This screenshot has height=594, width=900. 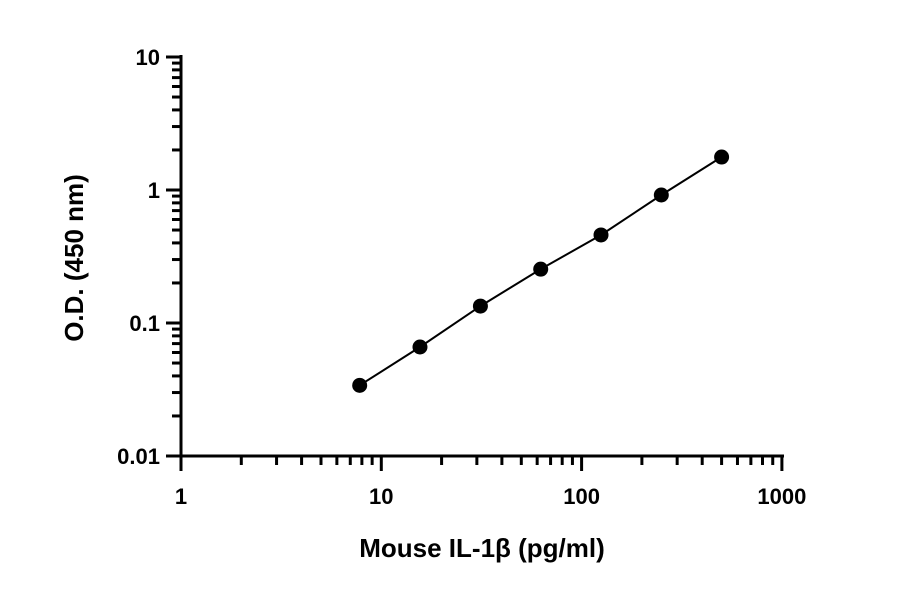 What do you see at coordinates (781, 496) in the screenshot?
I see `x-tick-label: 1000` at bounding box center [781, 496].